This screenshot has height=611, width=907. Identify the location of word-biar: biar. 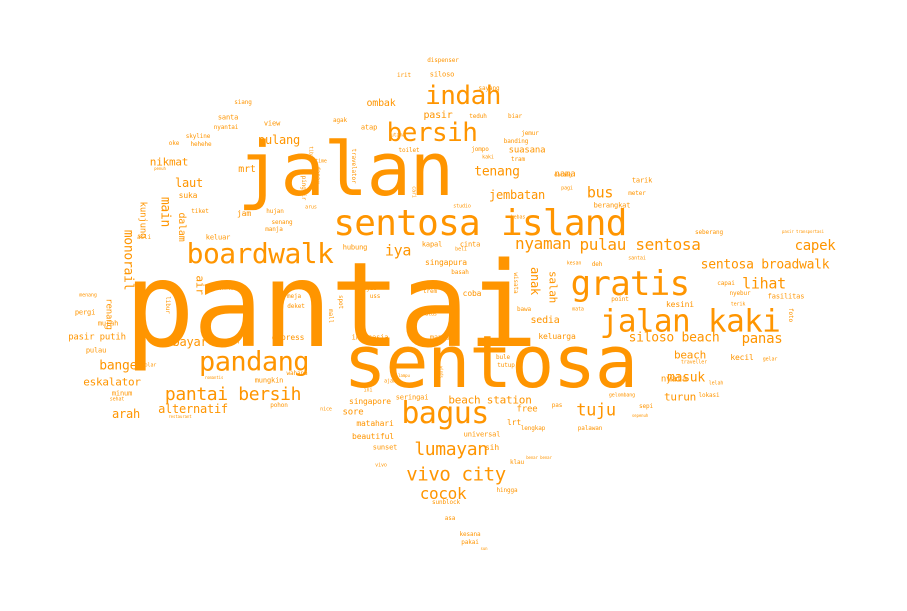
(515, 116).